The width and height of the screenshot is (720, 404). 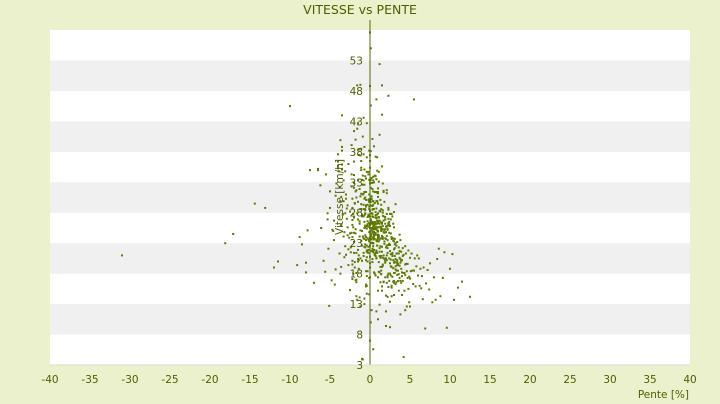 I want to click on x-tick-label: 10, so click(x=449, y=380).